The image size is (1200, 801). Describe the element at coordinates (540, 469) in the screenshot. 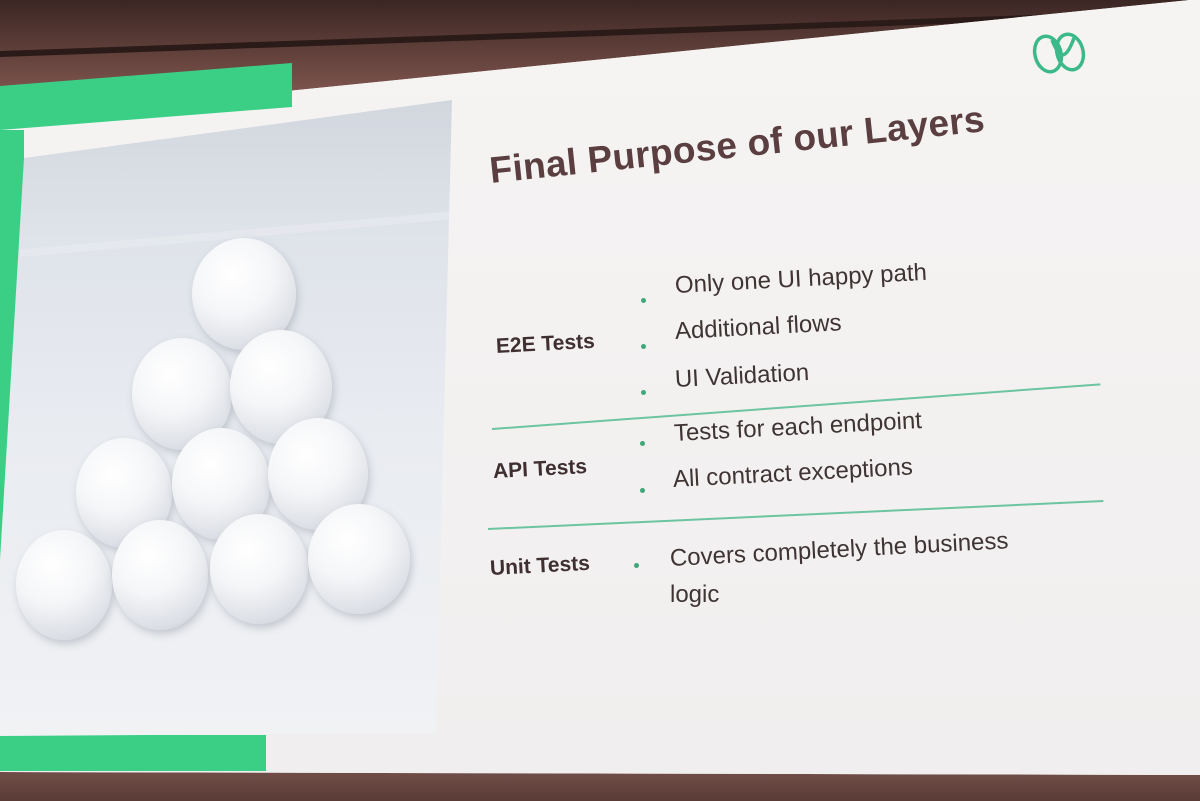

I see `layer-label-api: API Tests` at that location.